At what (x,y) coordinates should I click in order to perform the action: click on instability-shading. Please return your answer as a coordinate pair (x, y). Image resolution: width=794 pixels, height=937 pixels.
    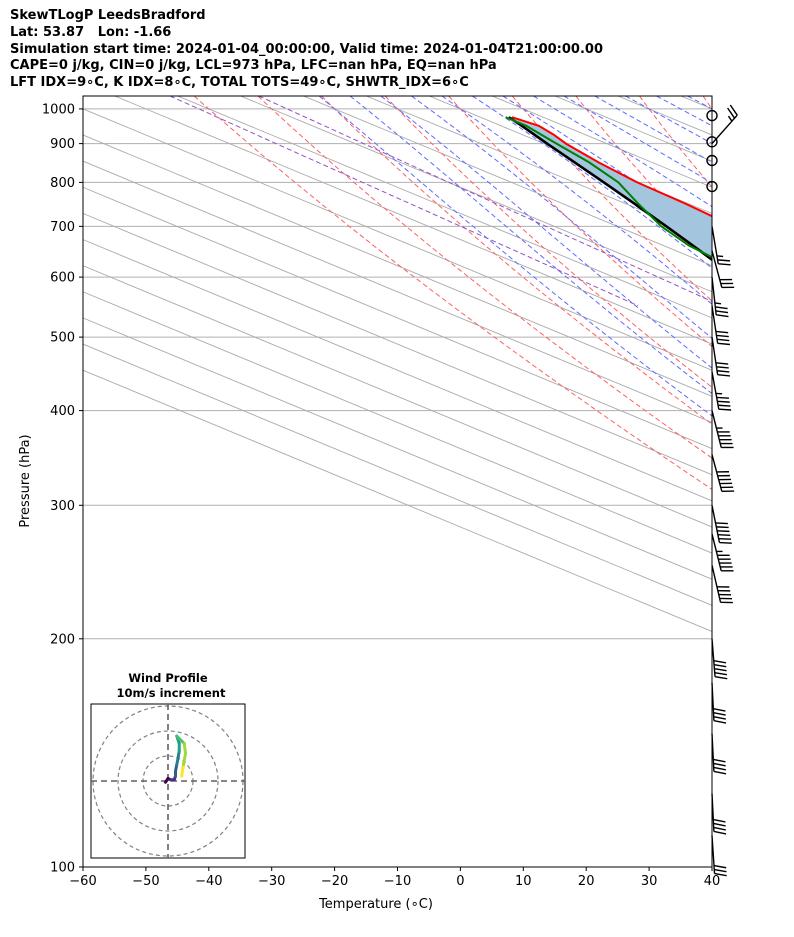
    Looking at the image, I should click on (610, 188).